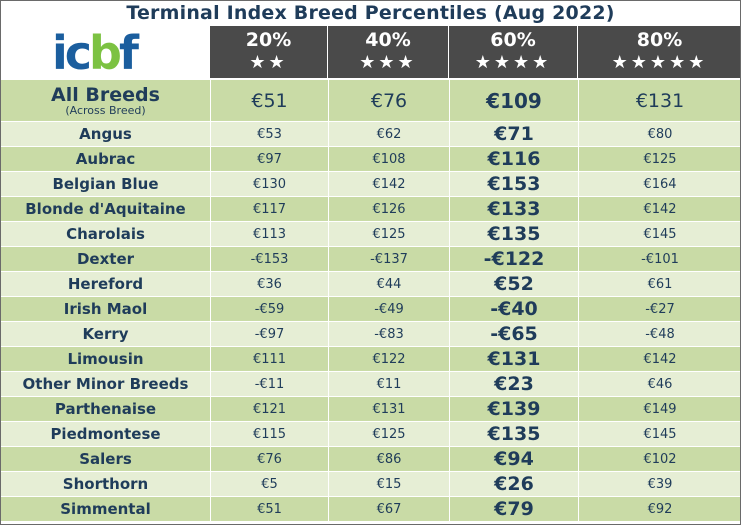  I want to click on table-row: Belgian Blue €130 €142 €153 €164, so click(370, 184).